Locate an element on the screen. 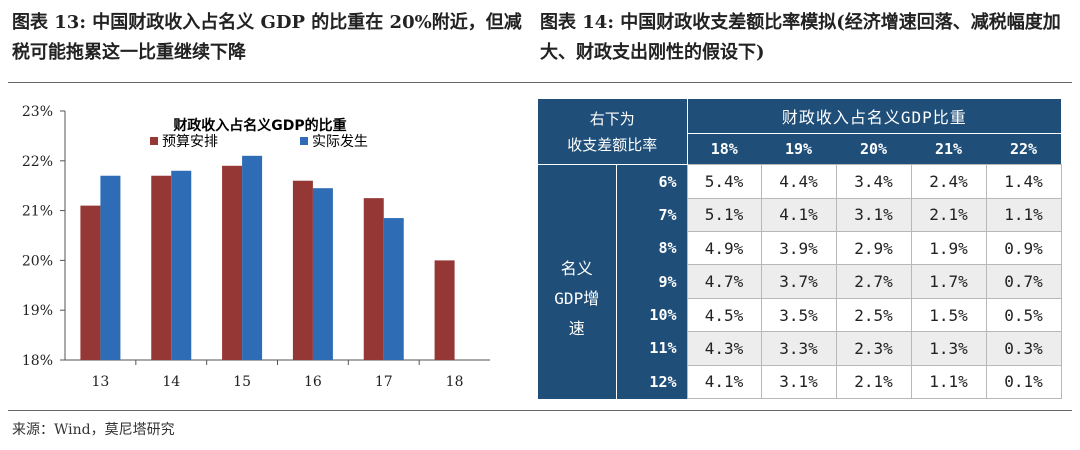 The image size is (1080, 450). row-group-label-line: 速 is located at coordinates (576, 329).